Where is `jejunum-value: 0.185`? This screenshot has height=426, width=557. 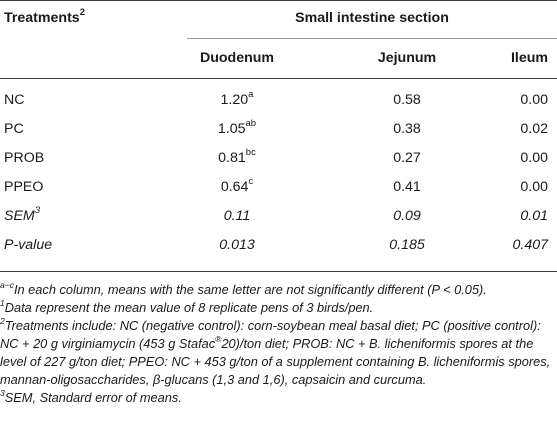 jejunum-value: 0.185 is located at coordinates (407, 245).